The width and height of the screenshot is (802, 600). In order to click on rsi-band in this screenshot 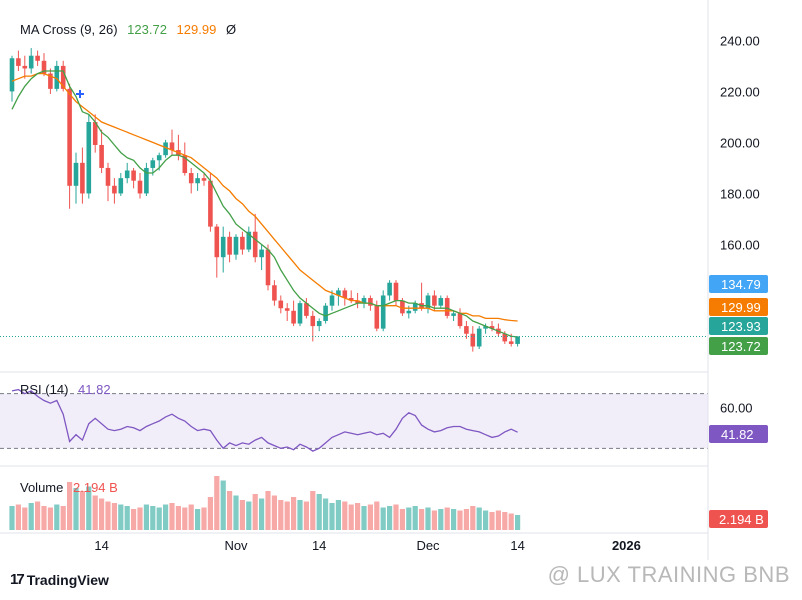, I will do `click(354, 421)`.